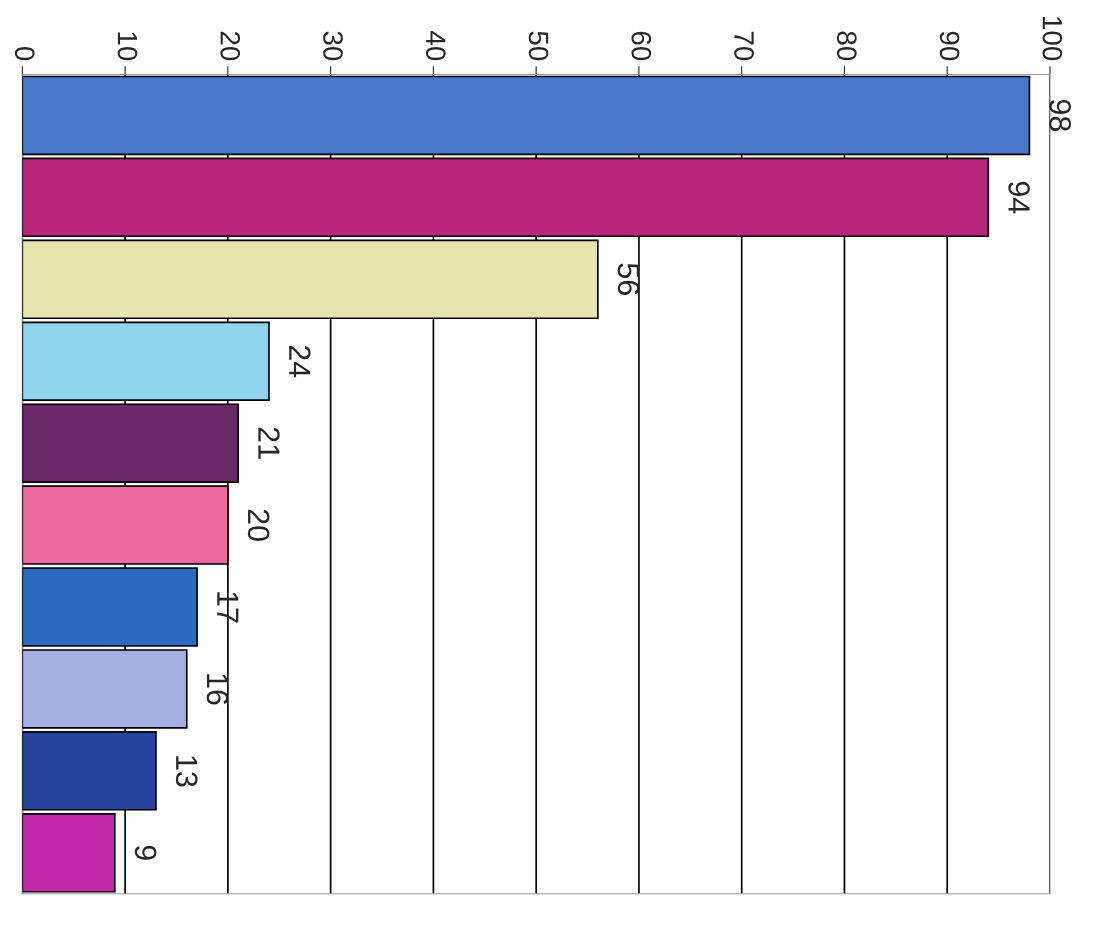 Image resolution: width=1117 pixels, height=931 pixels. What do you see at coordinates (1052, 39) in the screenshot?
I see `x-tick-label: 100` at bounding box center [1052, 39].